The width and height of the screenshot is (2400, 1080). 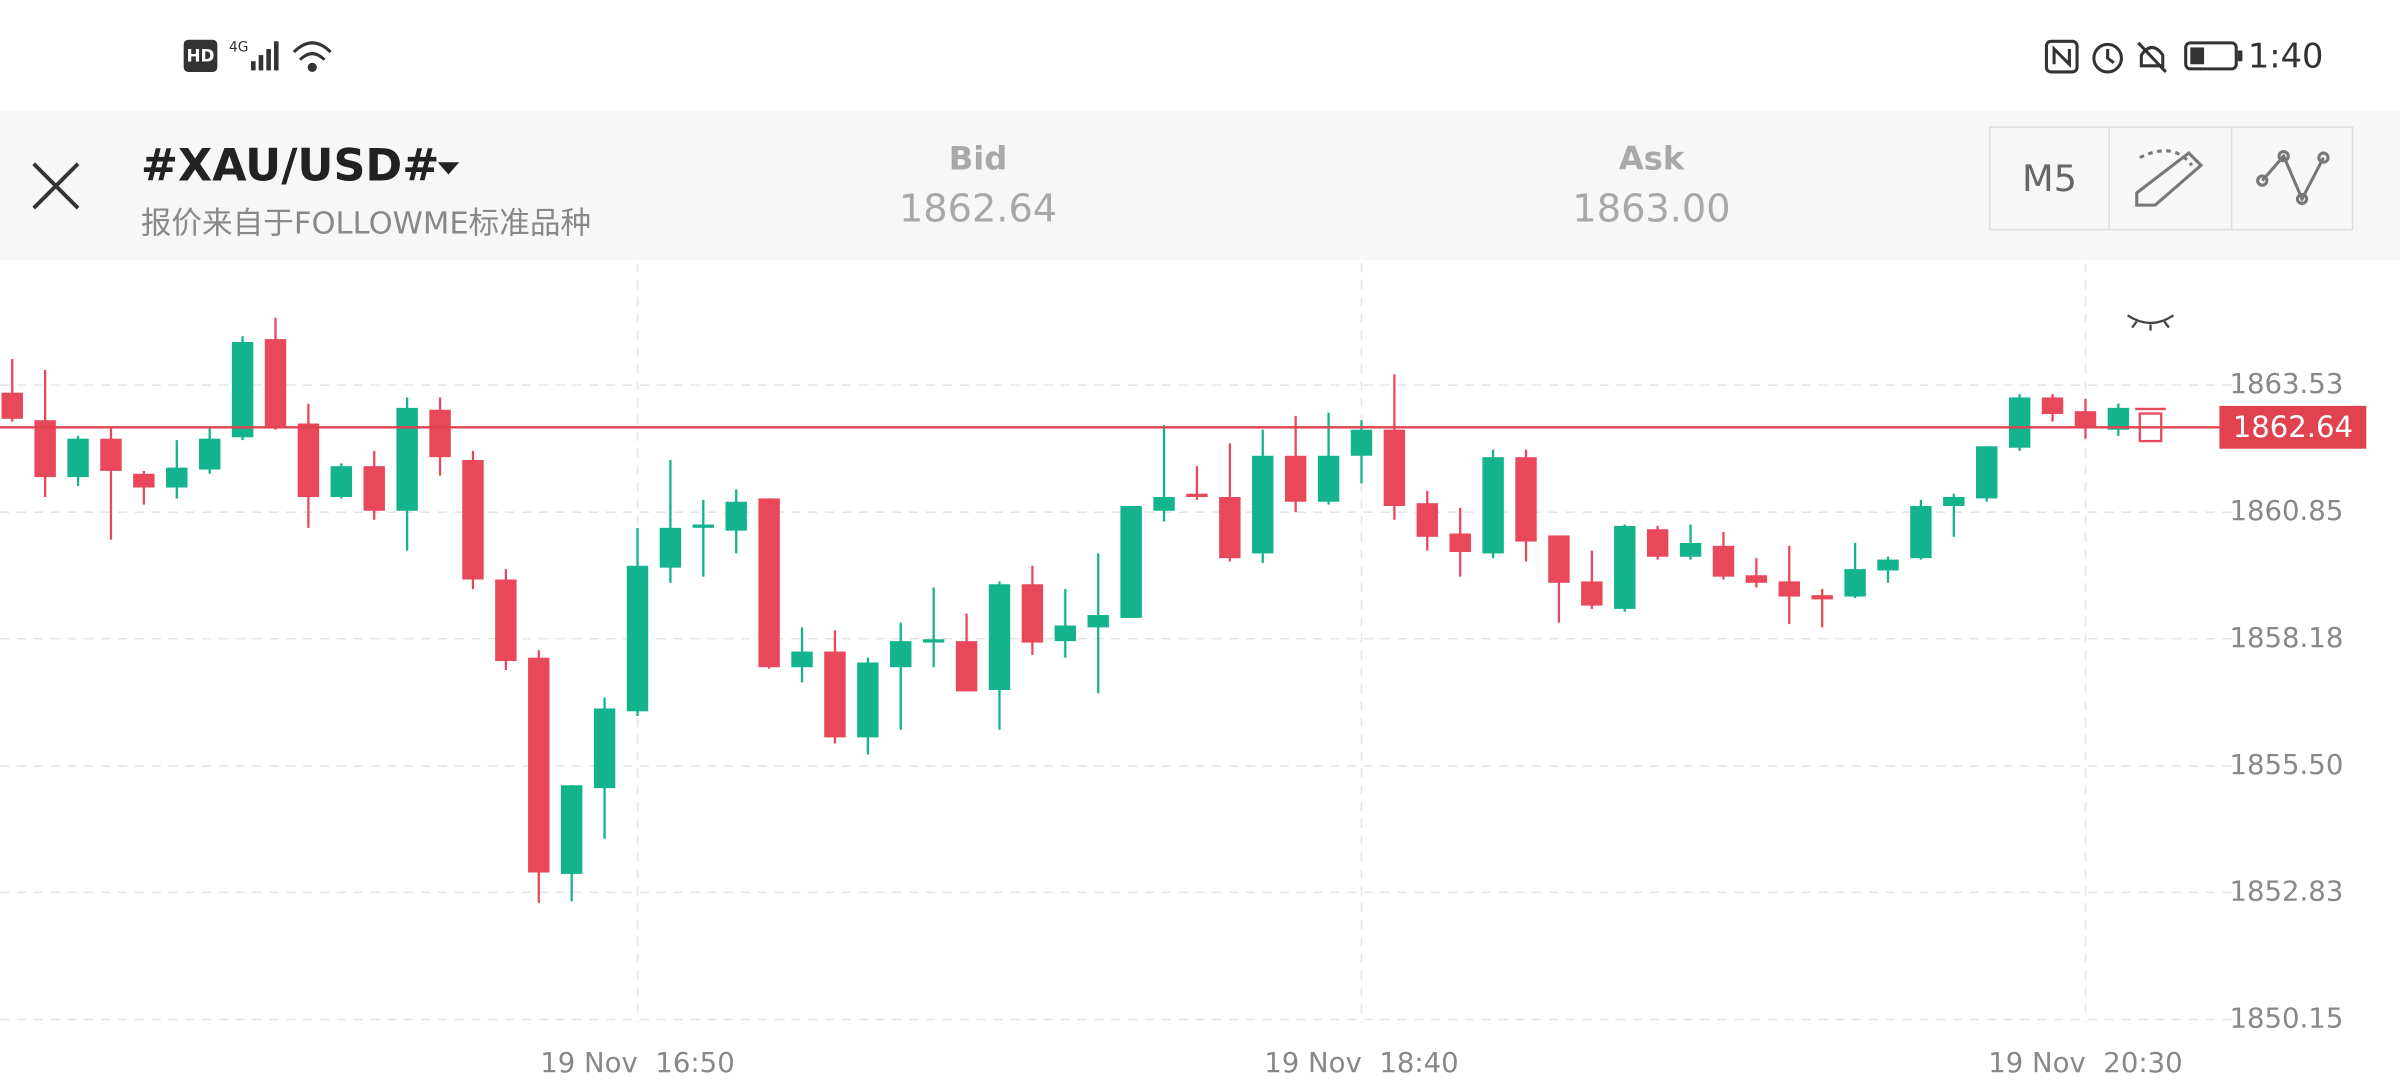 What do you see at coordinates (2150, 427) in the screenshot?
I see `trash-body` at bounding box center [2150, 427].